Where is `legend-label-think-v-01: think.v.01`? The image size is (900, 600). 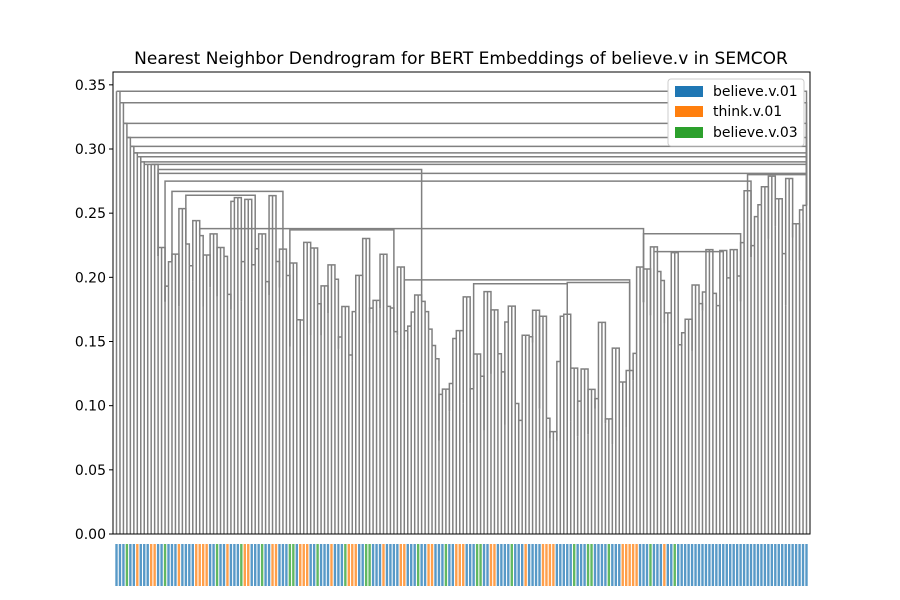
legend-label-think-v-01: think.v.01 is located at coordinates (747, 112).